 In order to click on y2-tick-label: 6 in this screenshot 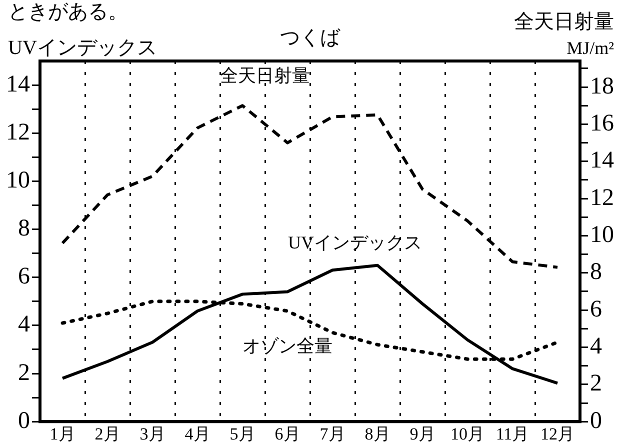, I will do `click(596, 309)`.